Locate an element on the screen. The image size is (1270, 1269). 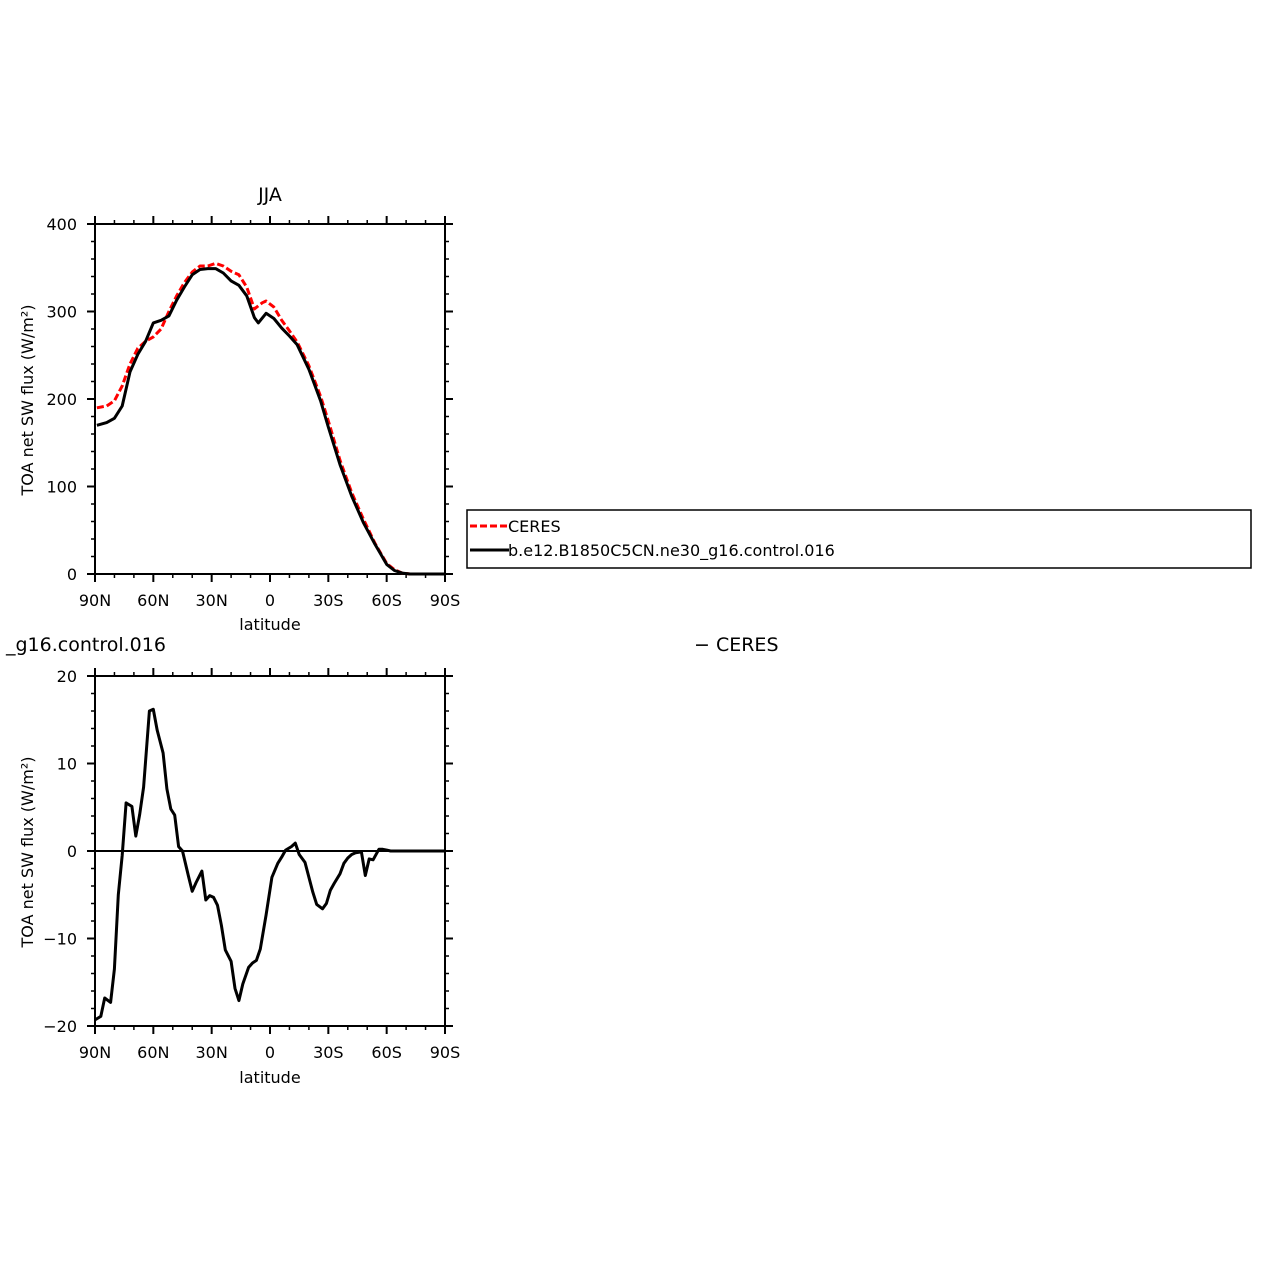
bottom-x-tick-label: 30N is located at coordinates (212, 1052).